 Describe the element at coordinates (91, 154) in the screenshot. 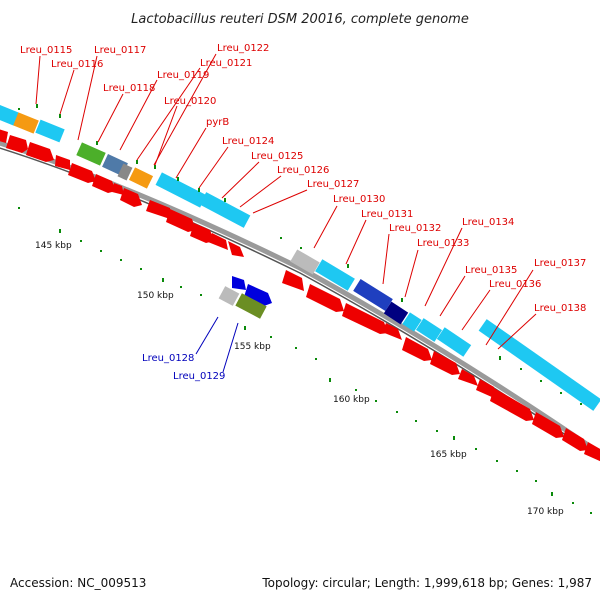

I see `gene-fwd-green` at that location.